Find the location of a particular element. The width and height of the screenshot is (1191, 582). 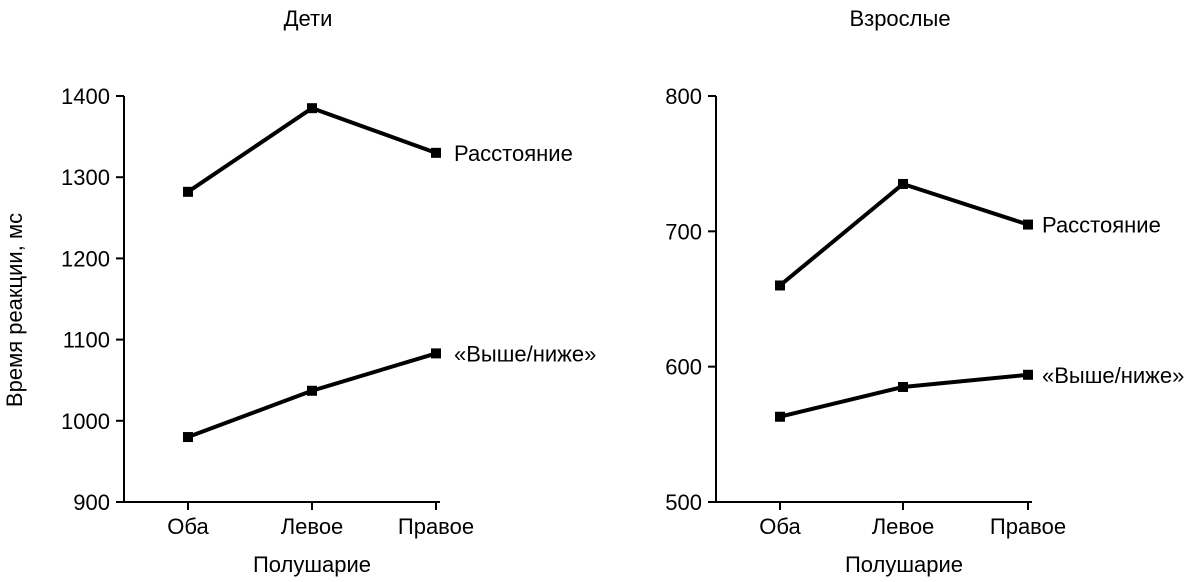

chart1-x-tick-label: Оба is located at coordinates (188, 526).